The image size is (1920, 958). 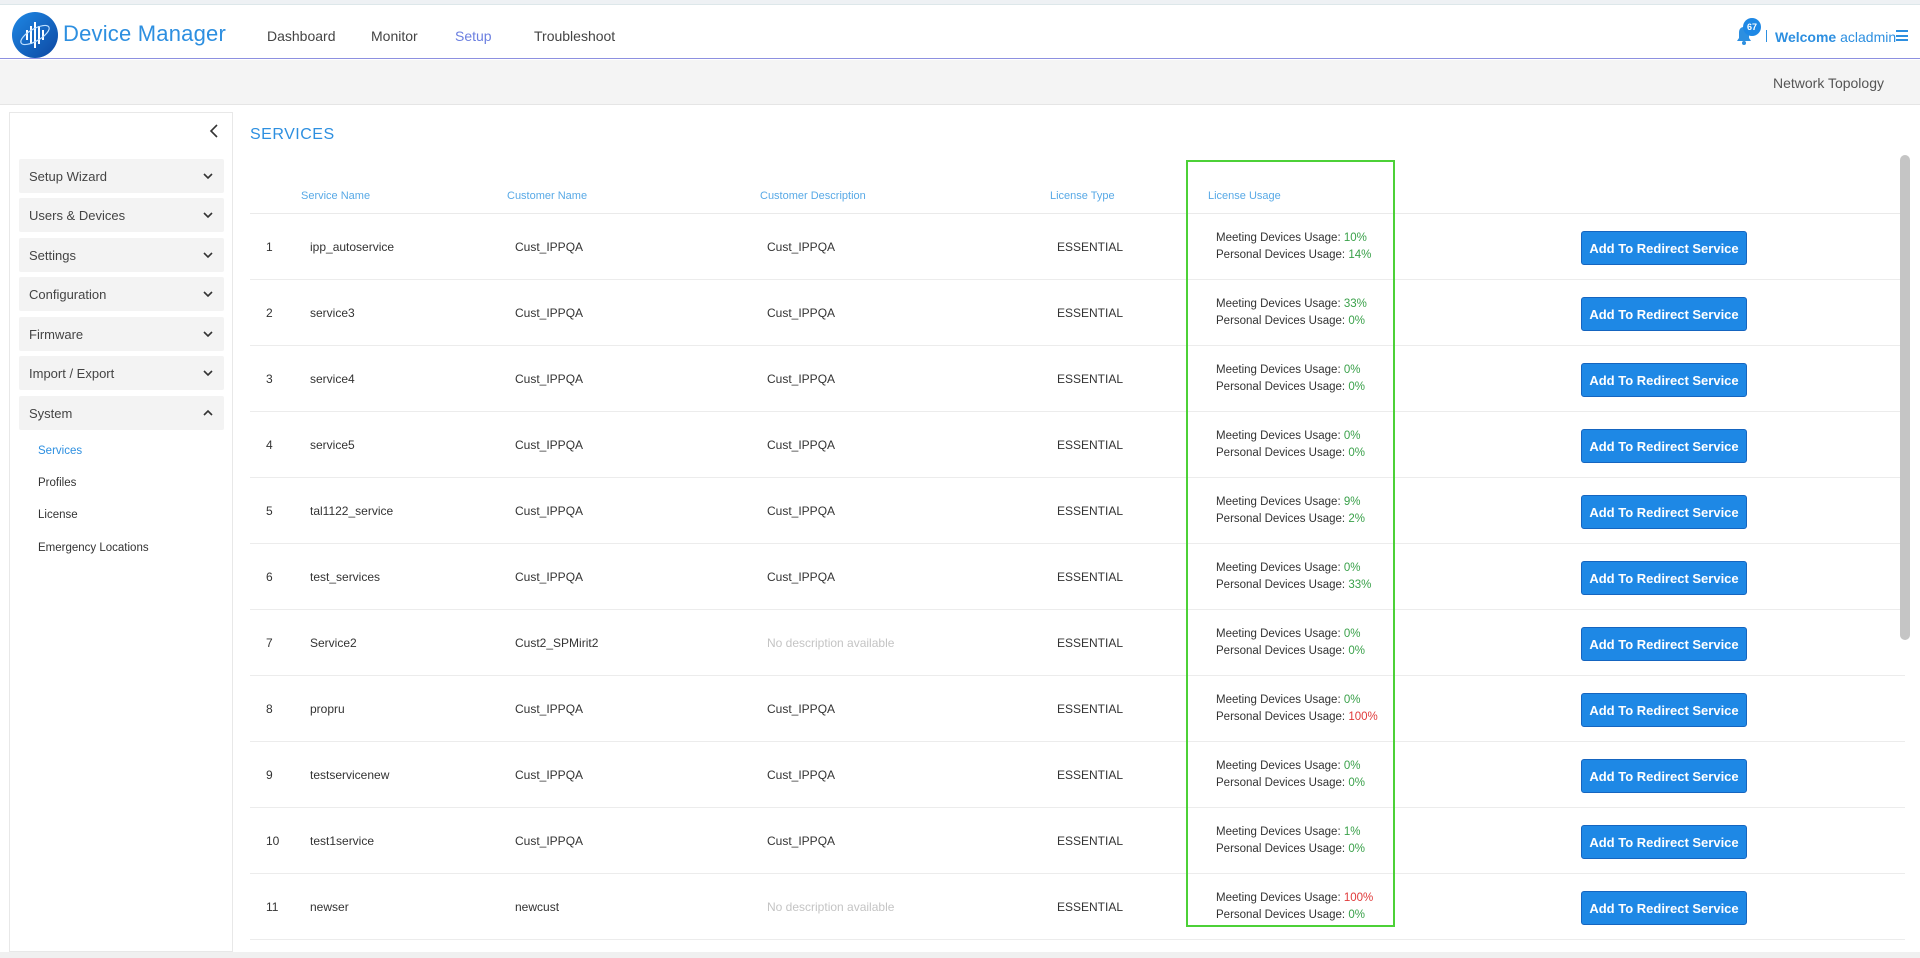 I want to click on hamburger-menu-icon, so click(x=1902, y=35).